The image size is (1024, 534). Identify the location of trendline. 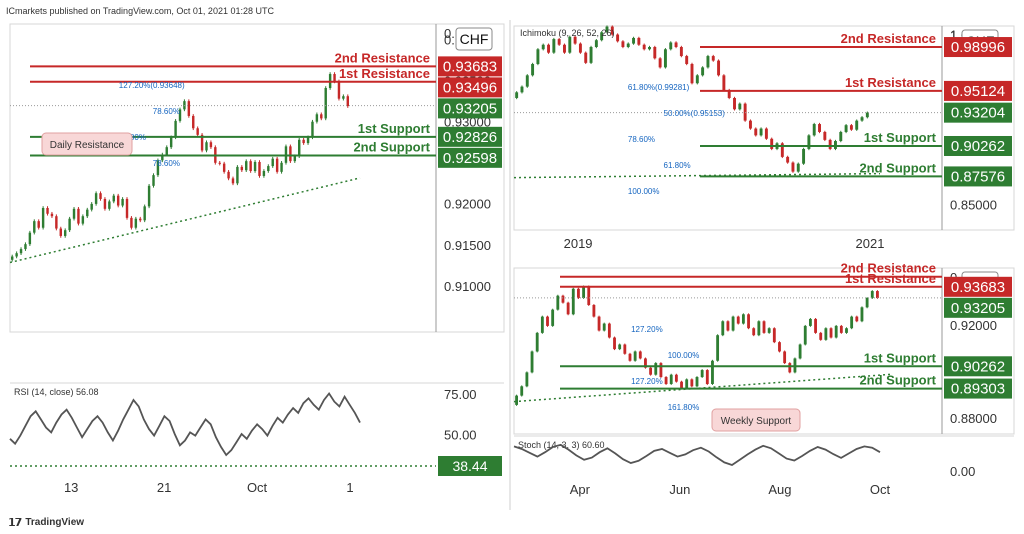
(697, 175).